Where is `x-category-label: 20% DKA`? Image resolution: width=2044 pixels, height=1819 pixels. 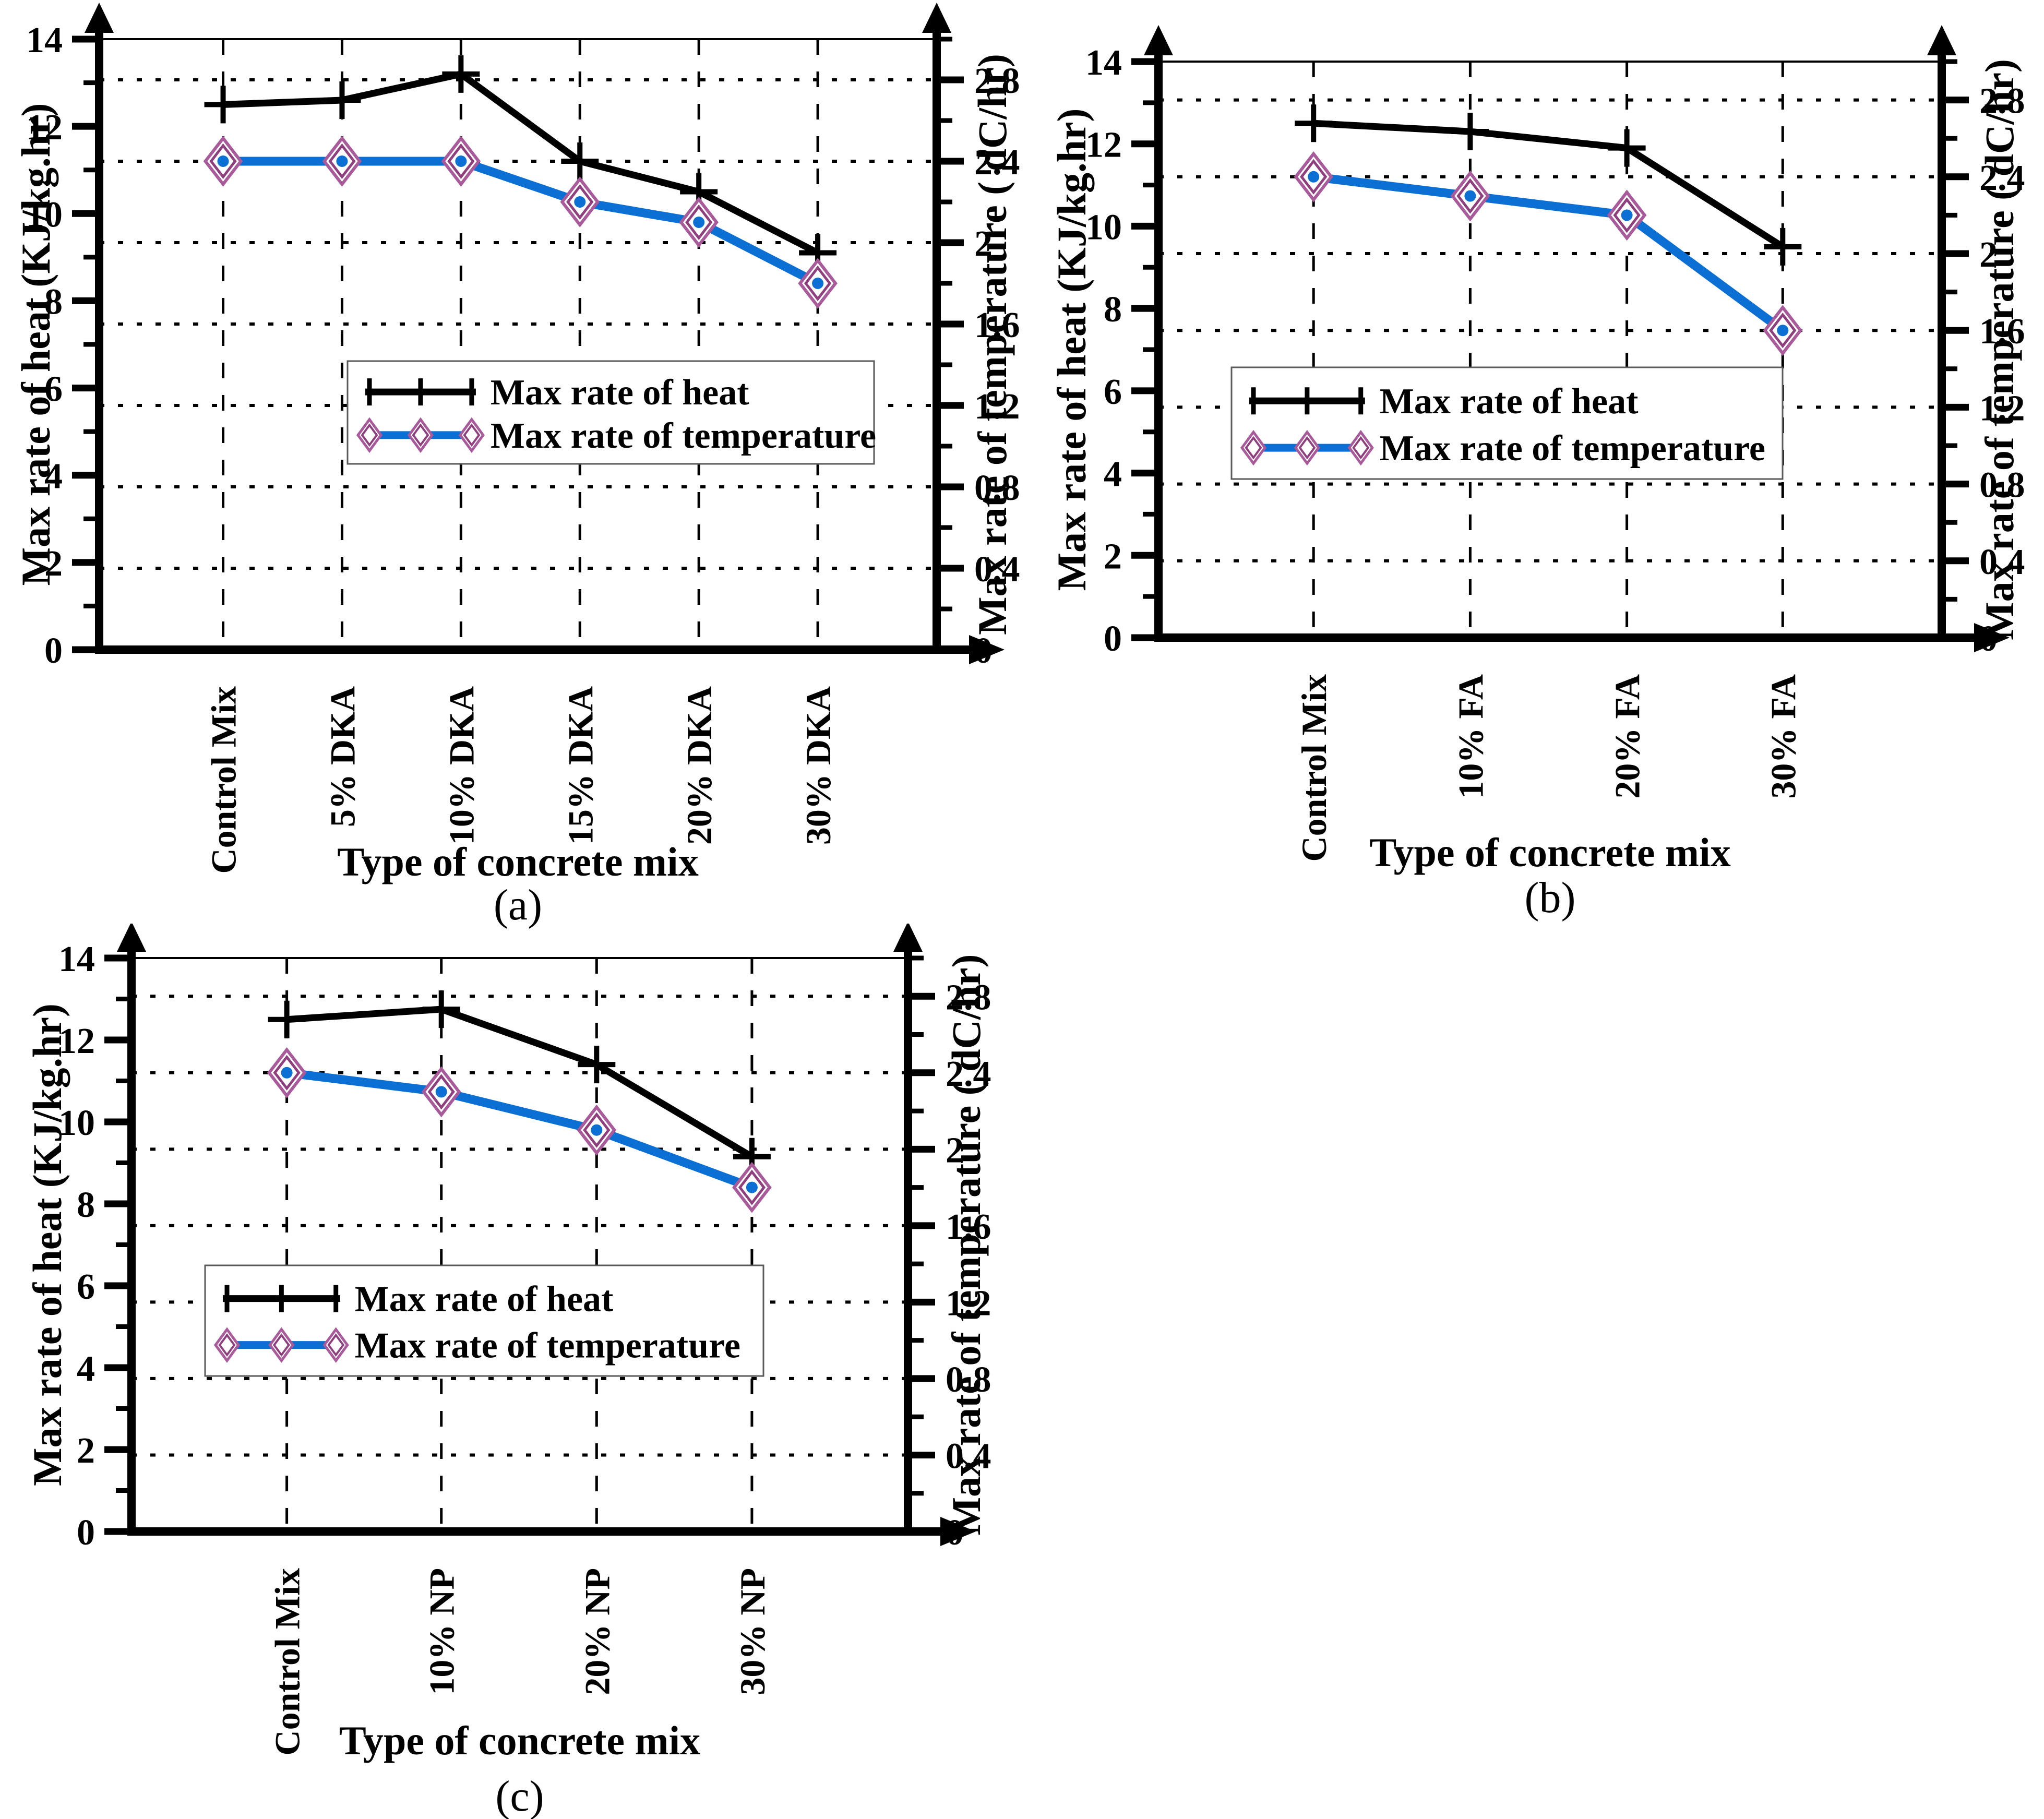
x-category-label: 20% DKA is located at coordinates (699, 765).